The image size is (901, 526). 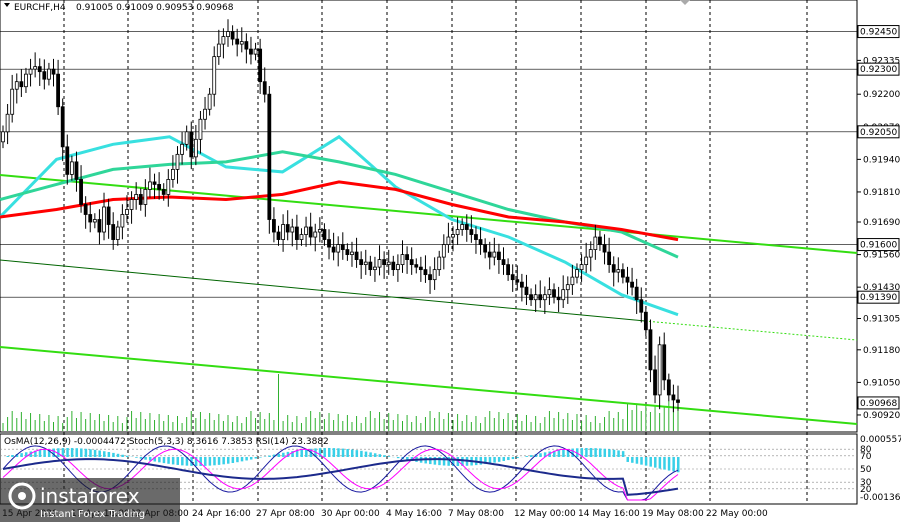 I want to click on price-tick-label: 0.91940, so click(x=881, y=160).